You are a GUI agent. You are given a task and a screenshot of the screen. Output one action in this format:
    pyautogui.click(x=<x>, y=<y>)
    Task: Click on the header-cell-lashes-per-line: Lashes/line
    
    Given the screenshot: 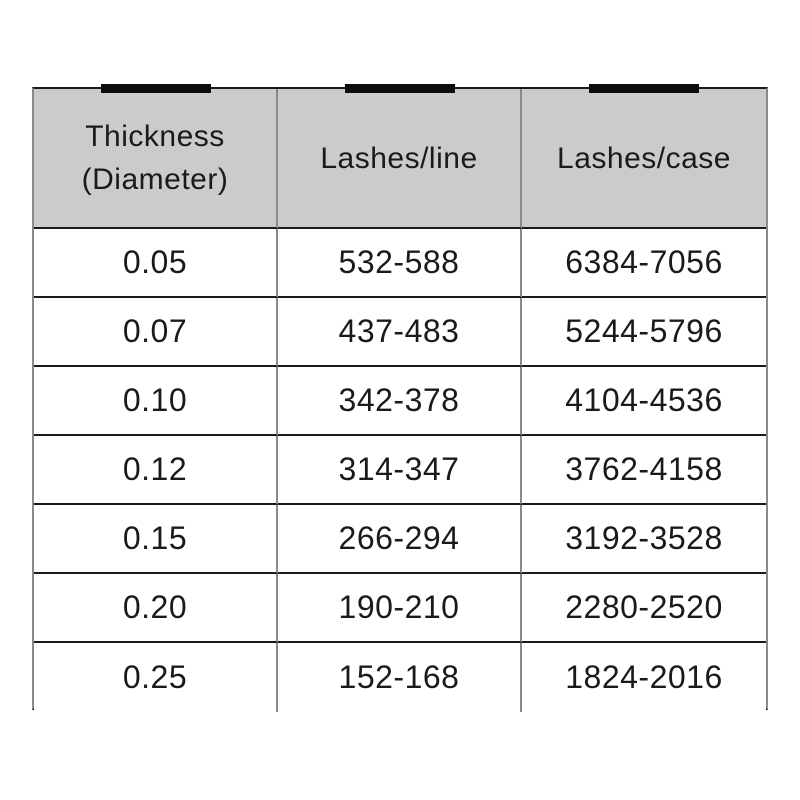 What is the action you would take?
    pyautogui.click(x=400, y=159)
    